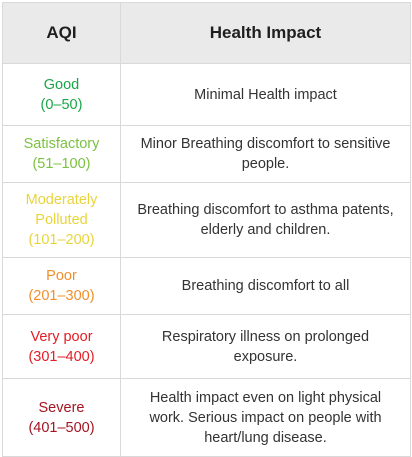 The width and height of the screenshot is (412, 457). Describe the element at coordinates (61, 144) in the screenshot. I see `aqi-level-name: Satisfactory` at that location.